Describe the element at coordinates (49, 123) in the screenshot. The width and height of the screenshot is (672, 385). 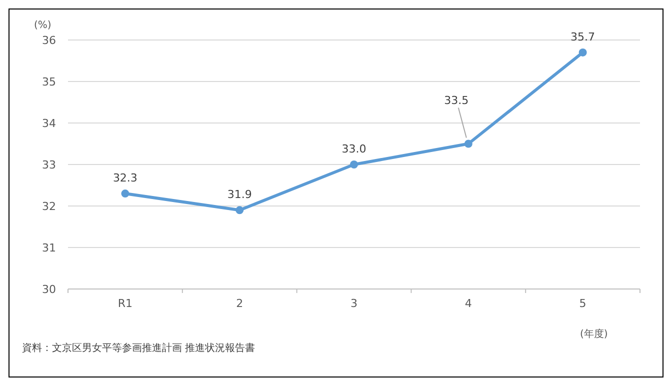
I see `y-tick-label: 34` at that location.